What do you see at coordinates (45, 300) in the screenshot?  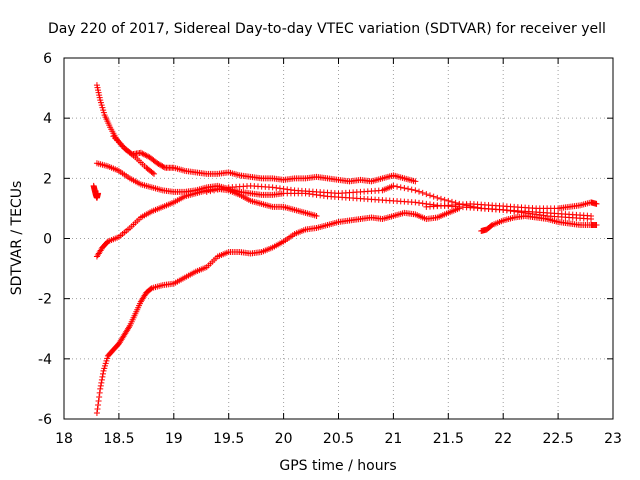 I see `y-tick-label: -2` at bounding box center [45, 300].